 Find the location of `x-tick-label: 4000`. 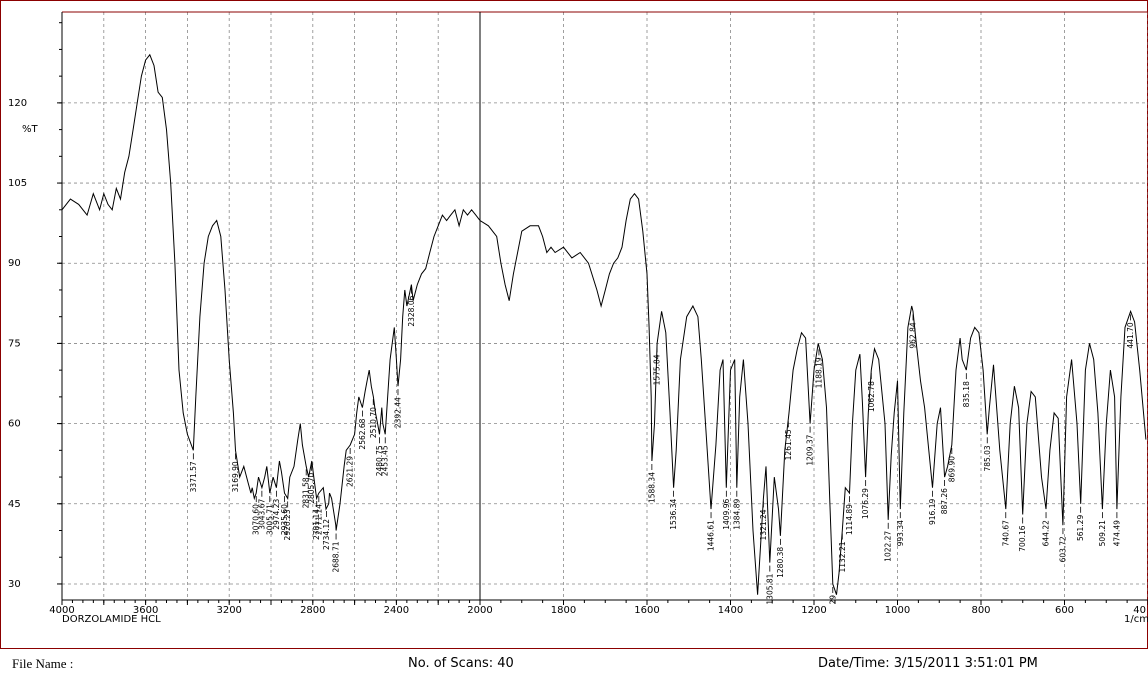

x-tick-label: 4000 is located at coordinates (61, 610).